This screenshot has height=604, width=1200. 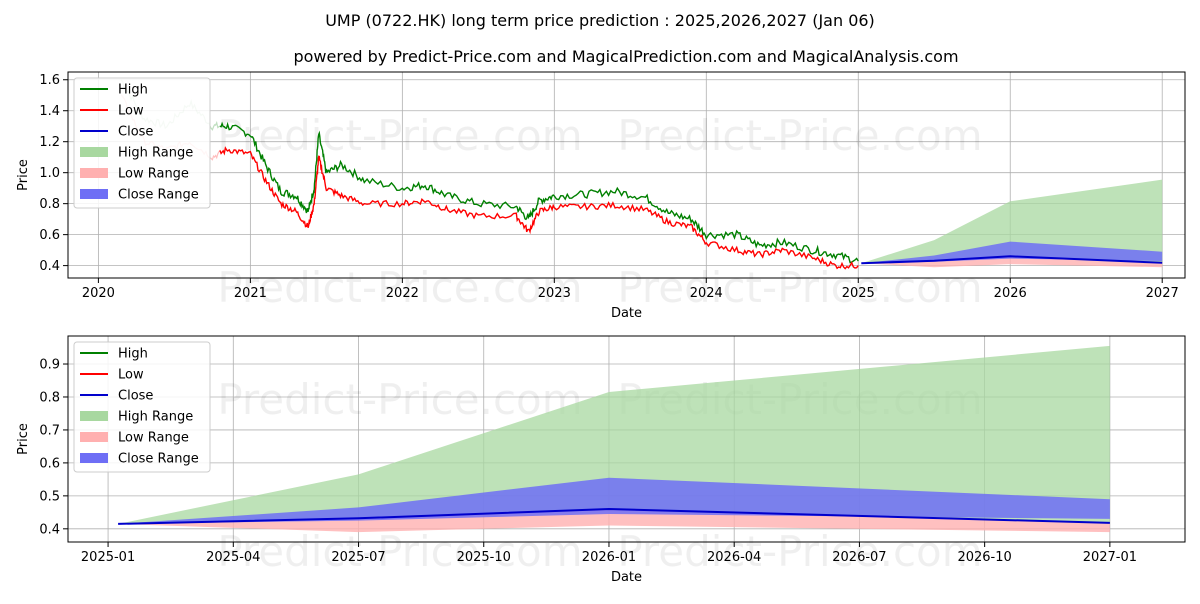 I want to click on x-tick-label: 2026-01, so click(x=609, y=557).